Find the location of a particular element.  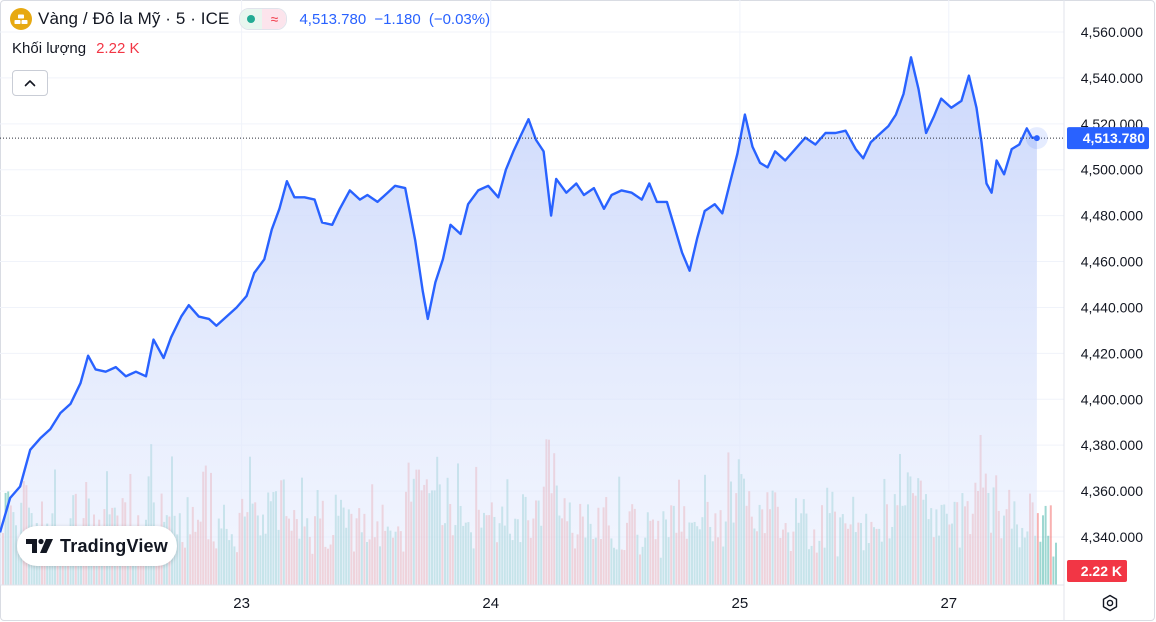

gear-icon is located at coordinates (1110, 603).